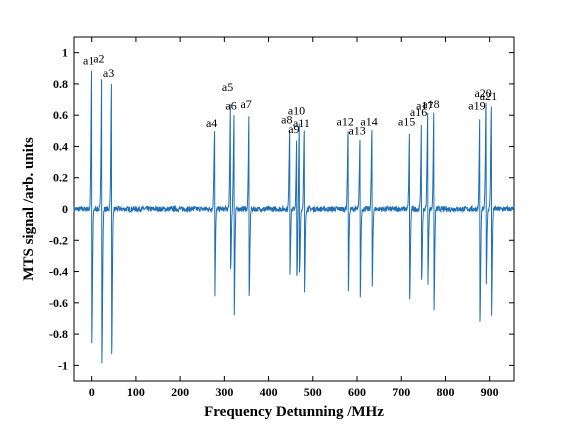 This screenshot has width=567, height=425. Describe the element at coordinates (58, 272) in the screenshot. I see `y-tick-label: -0.4` at that location.